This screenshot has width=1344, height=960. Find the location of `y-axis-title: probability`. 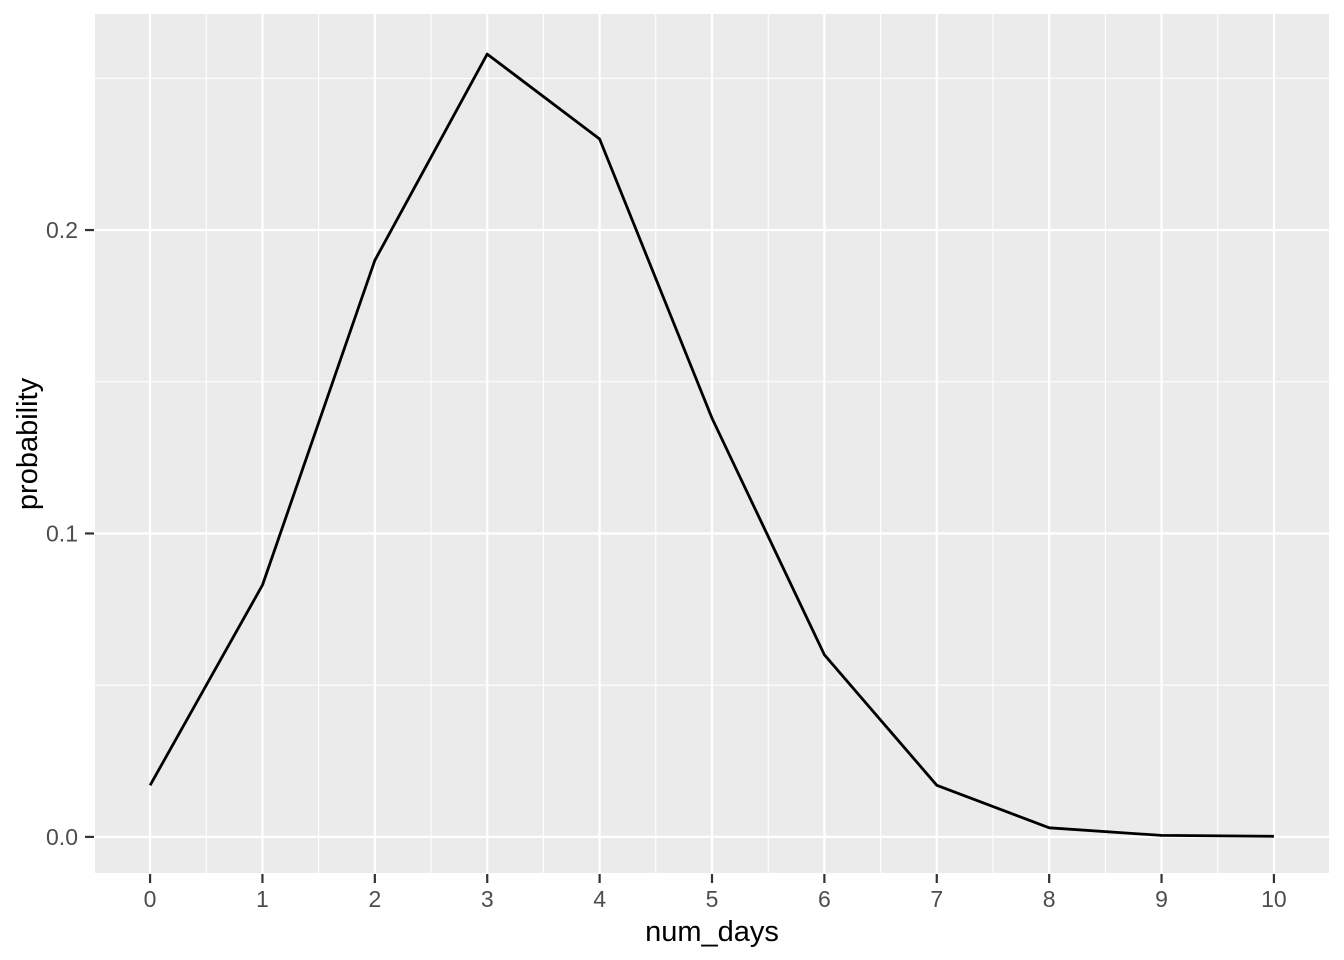

y-axis-title: probability is located at coordinates (28, 443).